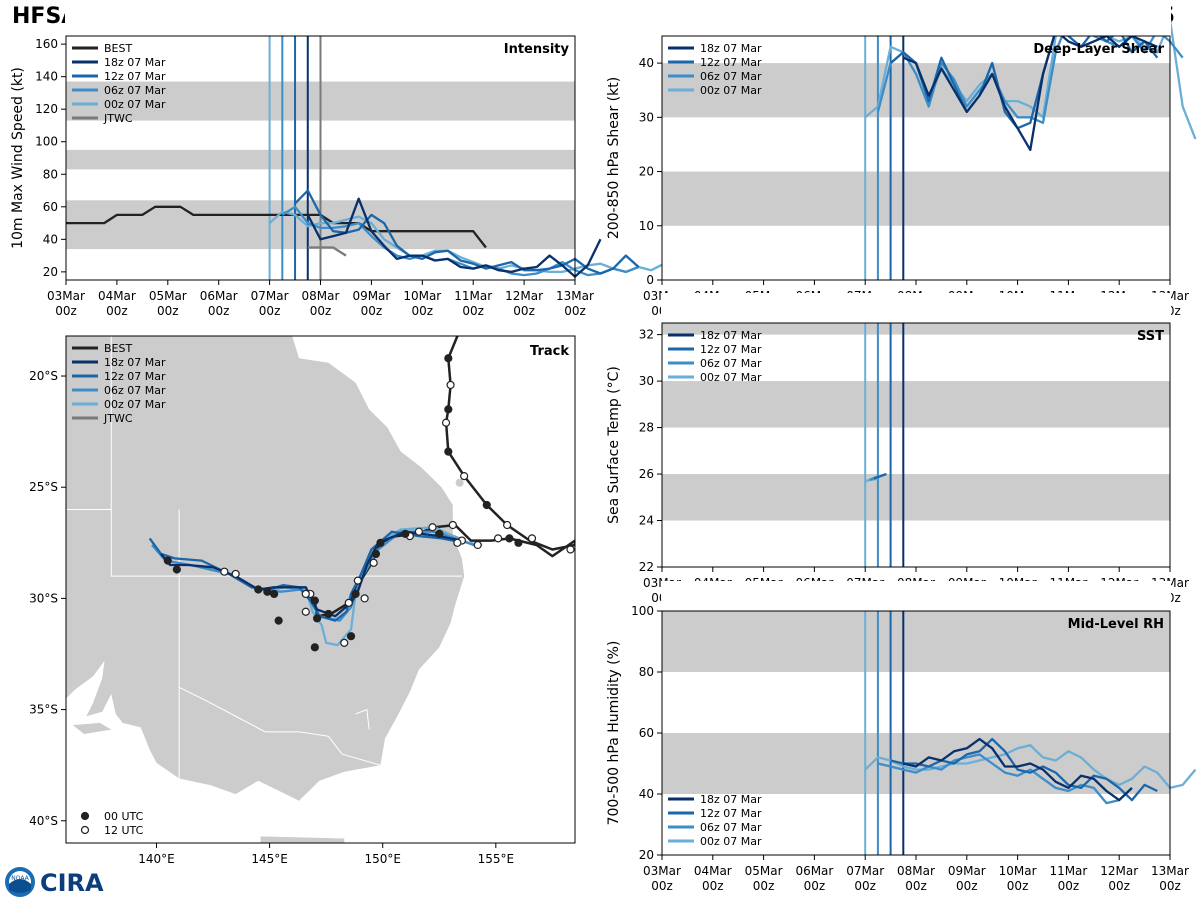 The height and width of the screenshot is (902, 1200). What do you see at coordinates (43, 821) in the screenshot?
I see `y-tick-label: 40°S` at bounding box center [43, 821].